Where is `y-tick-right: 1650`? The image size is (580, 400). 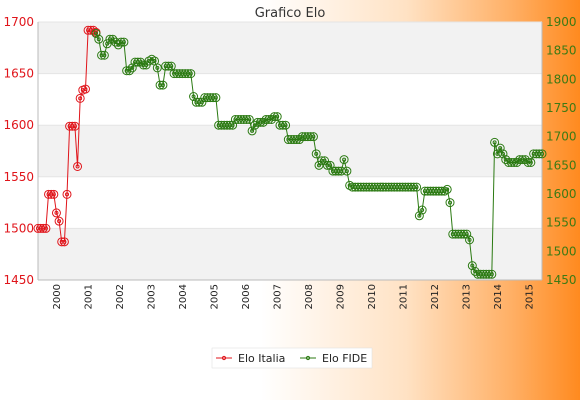 y-tick-right: 1650 is located at coordinates (561, 165).